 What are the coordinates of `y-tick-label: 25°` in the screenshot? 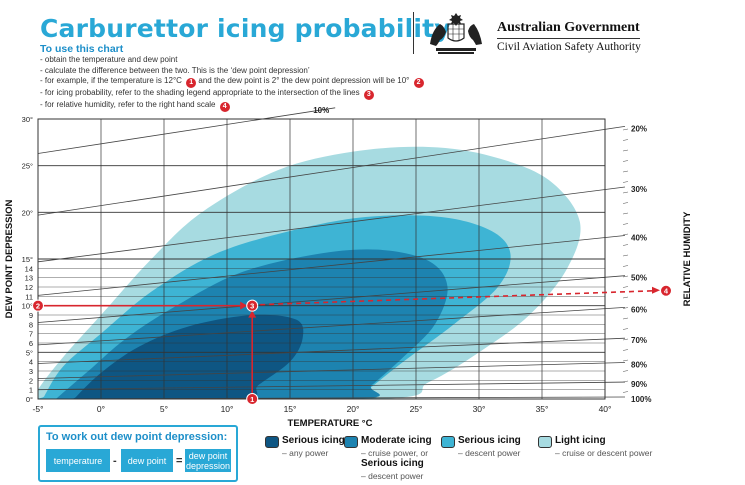 It's located at (27, 166).